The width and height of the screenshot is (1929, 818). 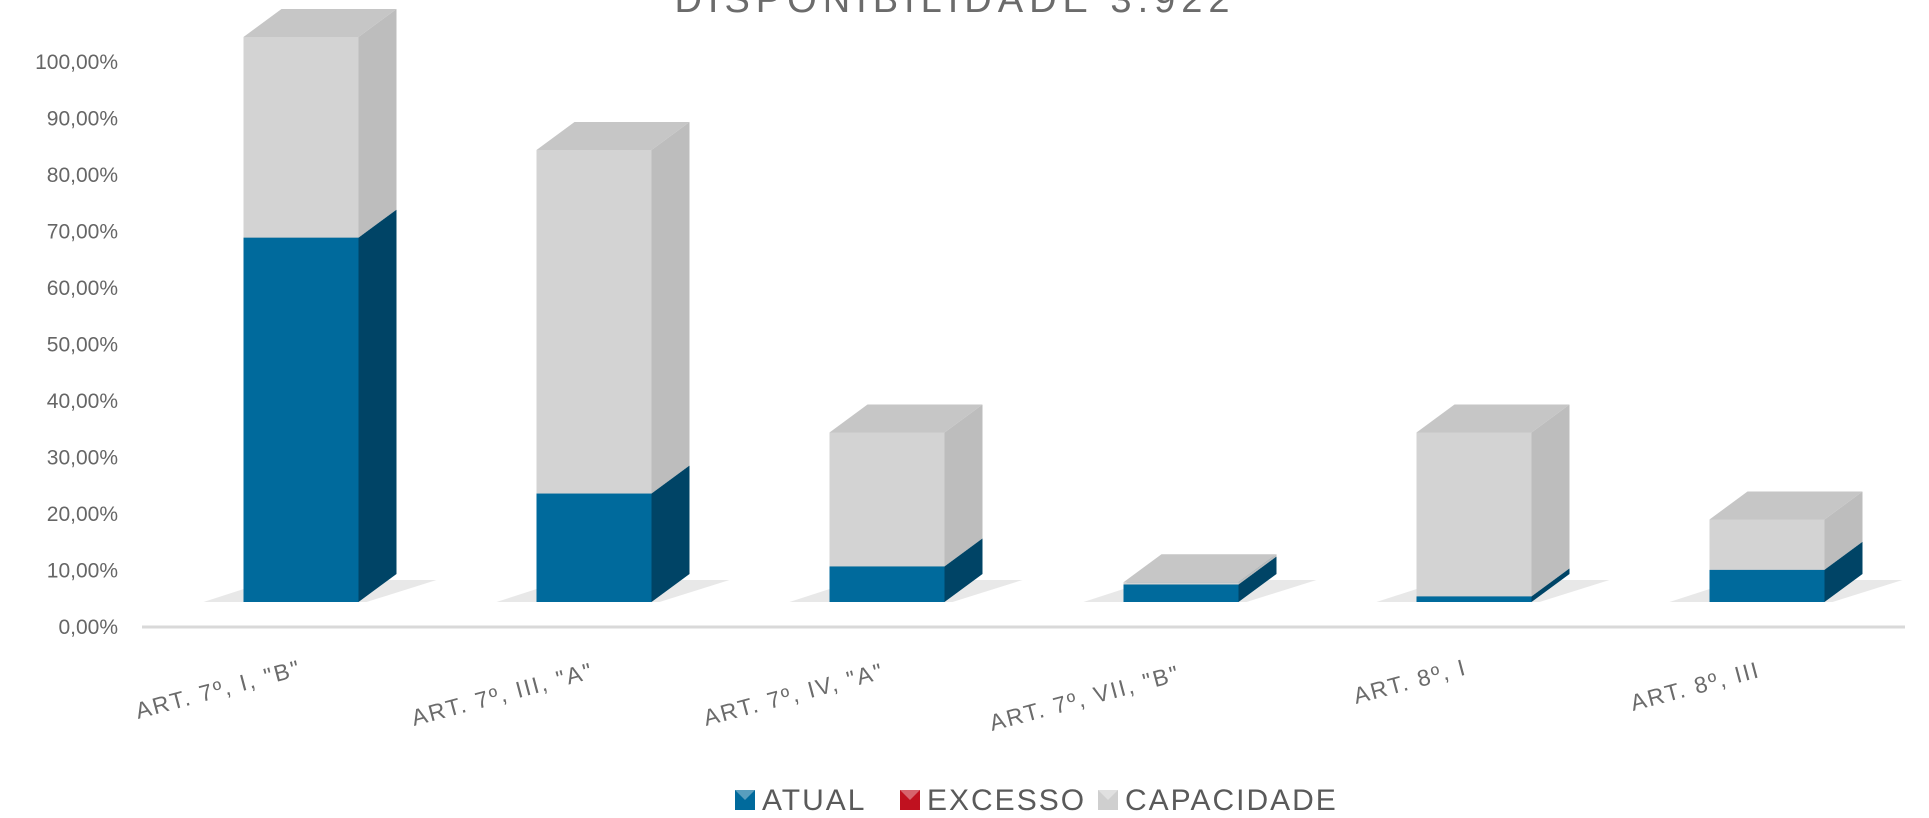 What do you see at coordinates (82, 514) in the screenshot?
I see `y-tick-label: 20,00%` at bounding box center [82, 514].